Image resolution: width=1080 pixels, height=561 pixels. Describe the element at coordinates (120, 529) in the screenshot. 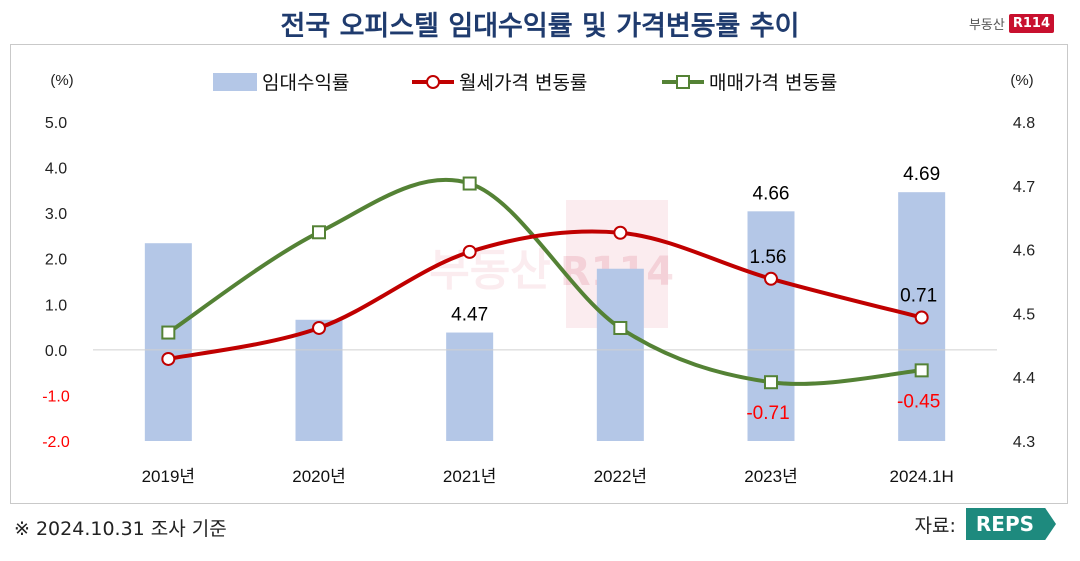

I see `footnote: ※ 2024.10.31 조사 기준` at that location.